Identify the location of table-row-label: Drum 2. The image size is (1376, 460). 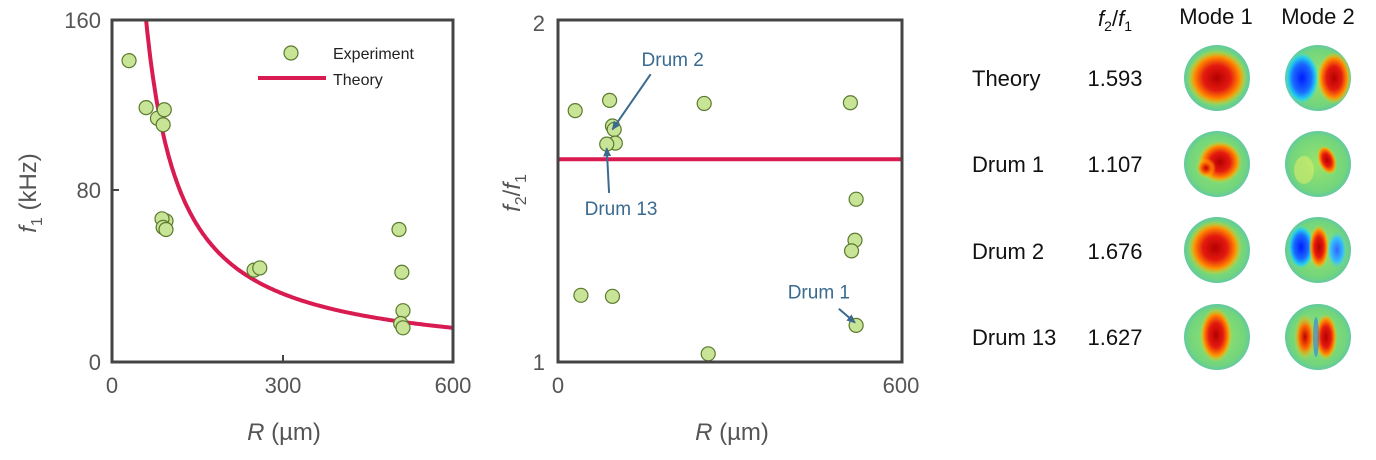
(1008, 251).